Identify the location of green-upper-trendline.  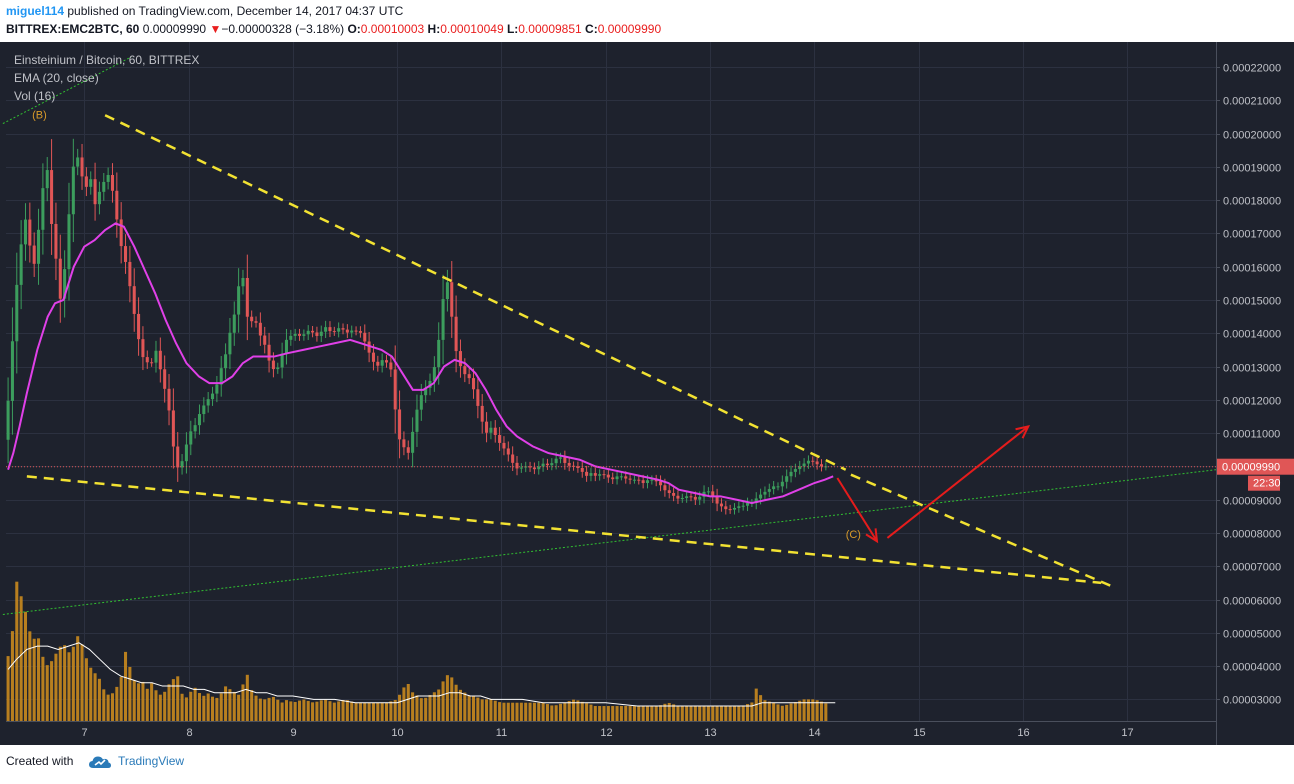
(67, 90).